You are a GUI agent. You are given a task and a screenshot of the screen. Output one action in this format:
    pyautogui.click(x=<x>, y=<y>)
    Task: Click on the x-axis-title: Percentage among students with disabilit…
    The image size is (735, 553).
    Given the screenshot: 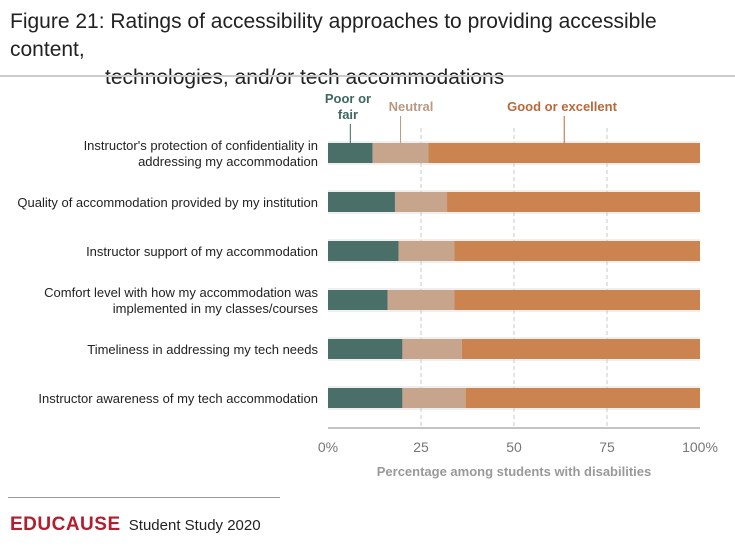 What is the action you would take?
    pyautogui.click(x=514, y=471)
    